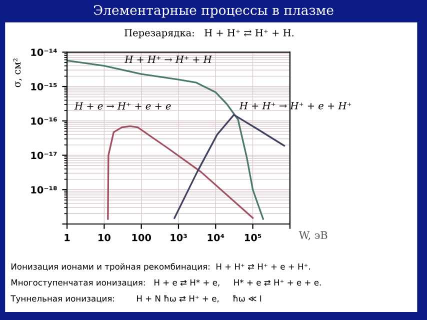  I want to click on chart-title: Элементарные процессы в плазме, so click(214, 11).